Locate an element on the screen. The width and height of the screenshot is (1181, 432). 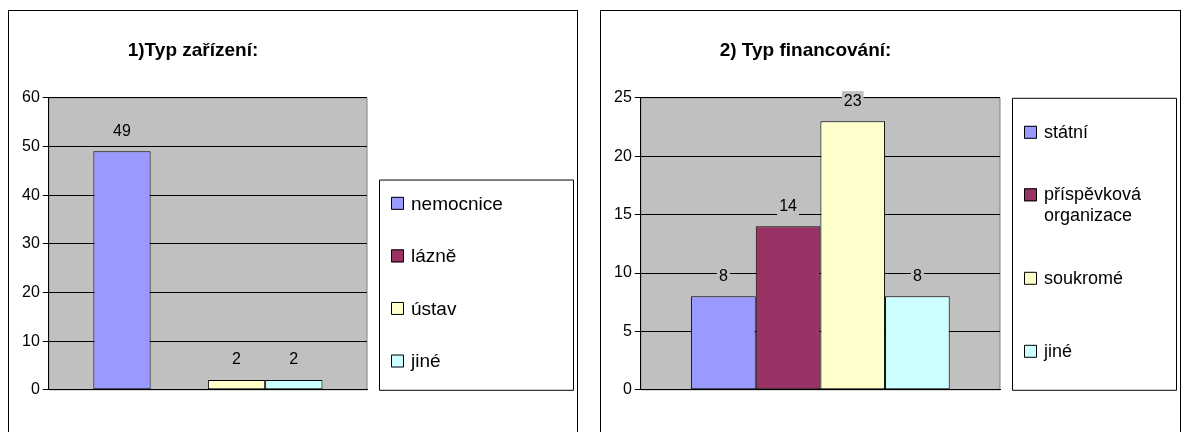
chart-title: 1)Typ zařízení: is located at coordinates (193, 49).